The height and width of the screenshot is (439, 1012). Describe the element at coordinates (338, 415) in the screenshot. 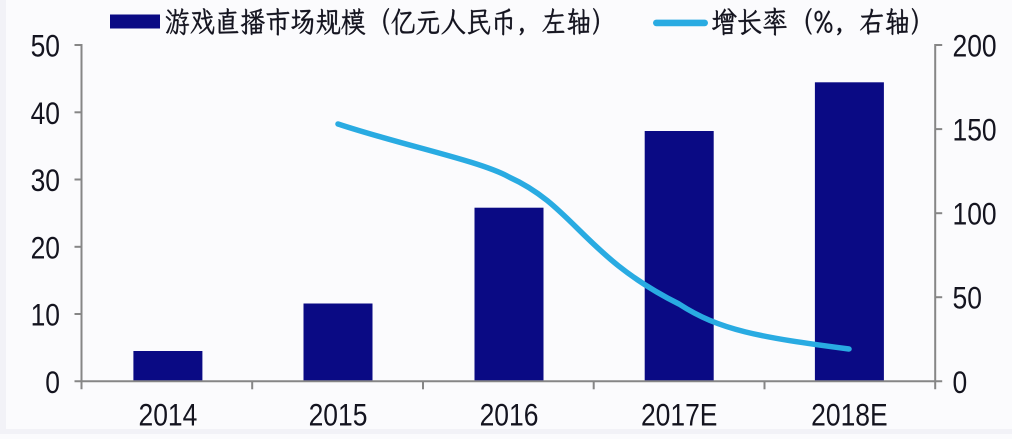

I see `svg-text: 2015` at that location.